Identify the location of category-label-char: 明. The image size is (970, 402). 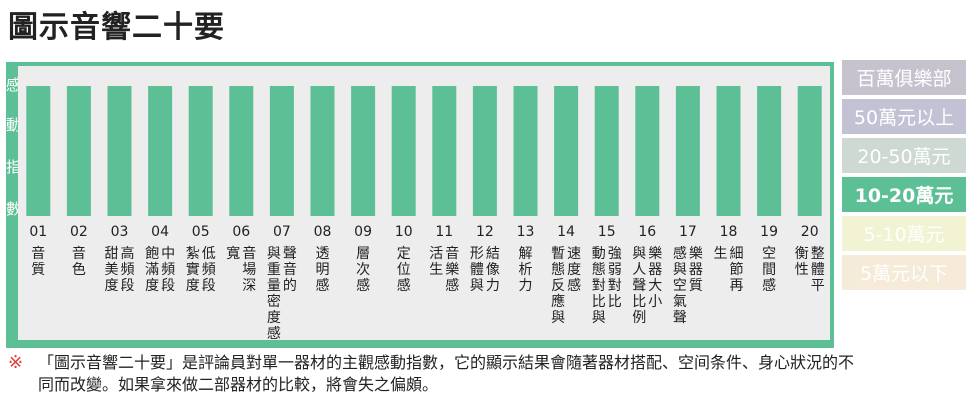
(323, 270).